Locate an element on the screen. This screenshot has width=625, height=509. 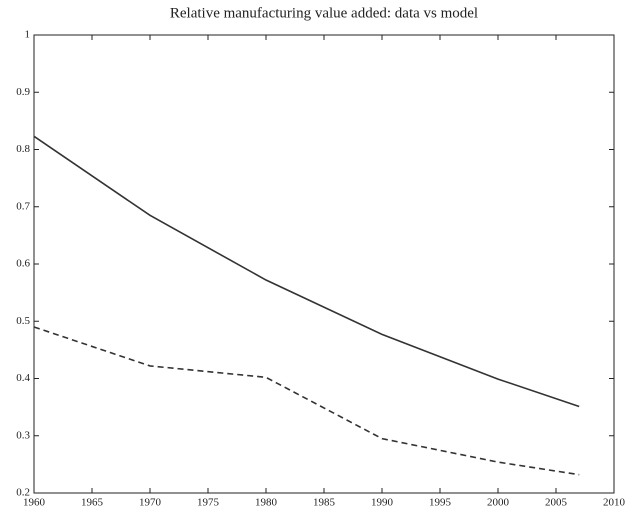
y-tick-label: 0.9 is located at coordinates (23, 92).